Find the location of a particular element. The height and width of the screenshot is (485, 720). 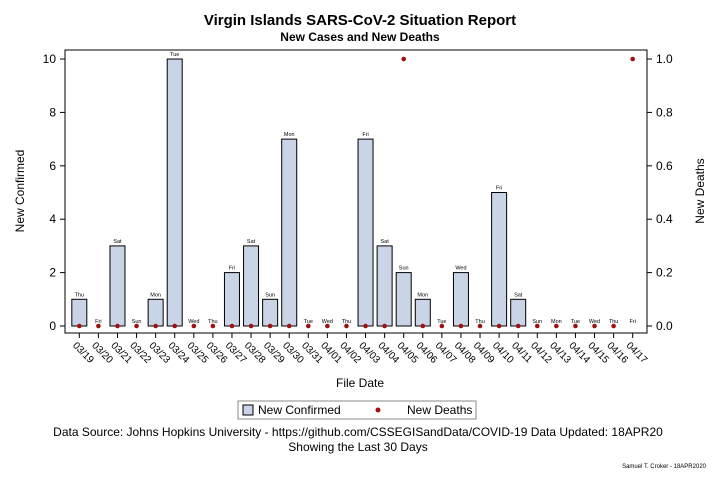

y-tick-label: 0 is located at coordinates (52, 326).